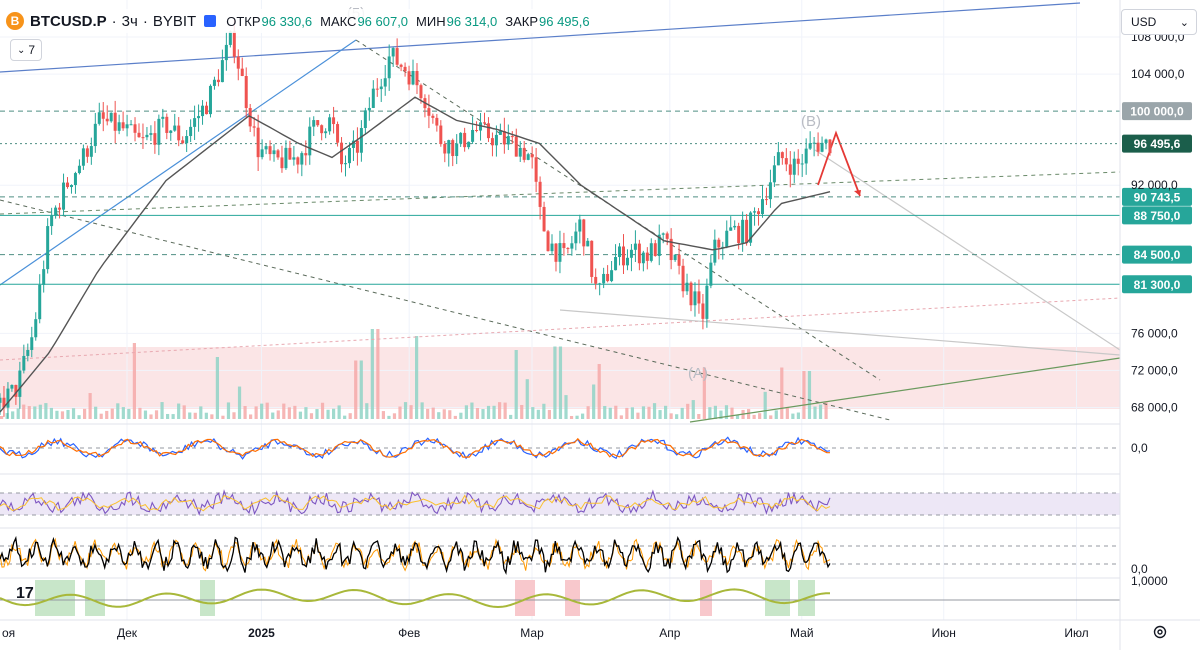 The height and width of the screenshot is (650, 1200). Describe the element at coordinates (540, 37) in the screenshot. I see `upper-trendline` at that location.